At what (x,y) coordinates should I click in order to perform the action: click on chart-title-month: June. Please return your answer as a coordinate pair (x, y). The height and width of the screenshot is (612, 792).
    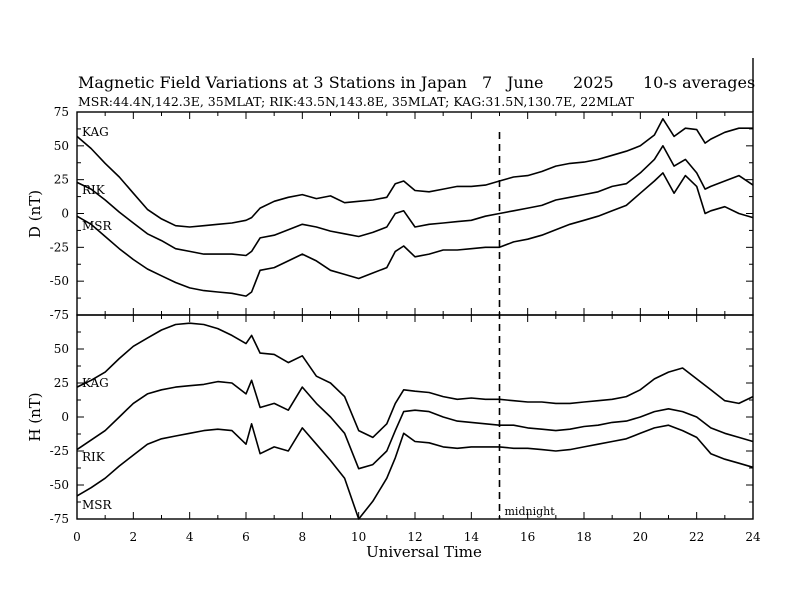
    Looking at the image, I should click on (524, 82).